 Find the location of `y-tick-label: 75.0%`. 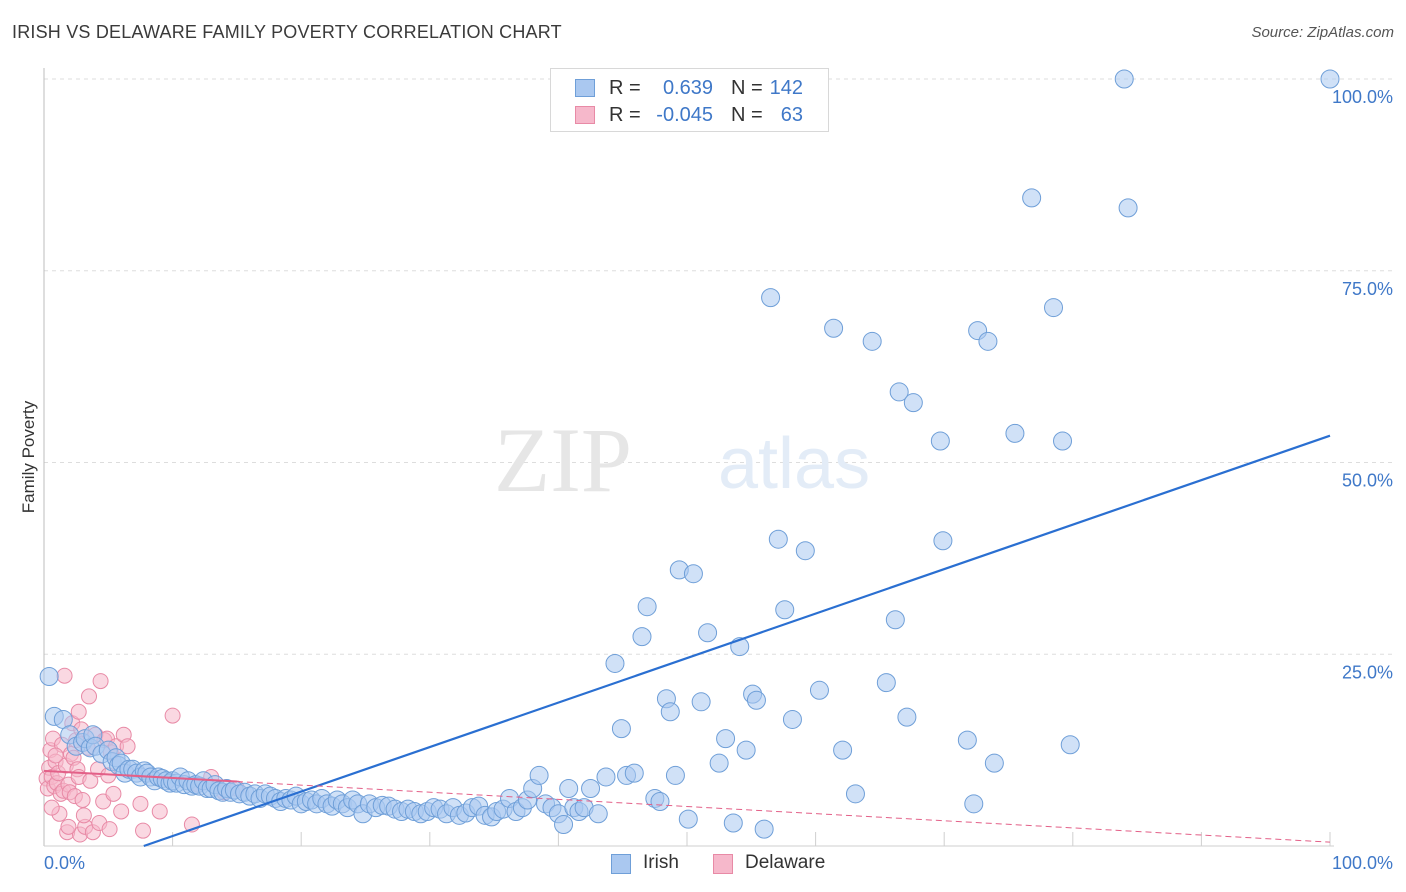

y-tick-label: 75.0% is located at coordinates (1367, 289).